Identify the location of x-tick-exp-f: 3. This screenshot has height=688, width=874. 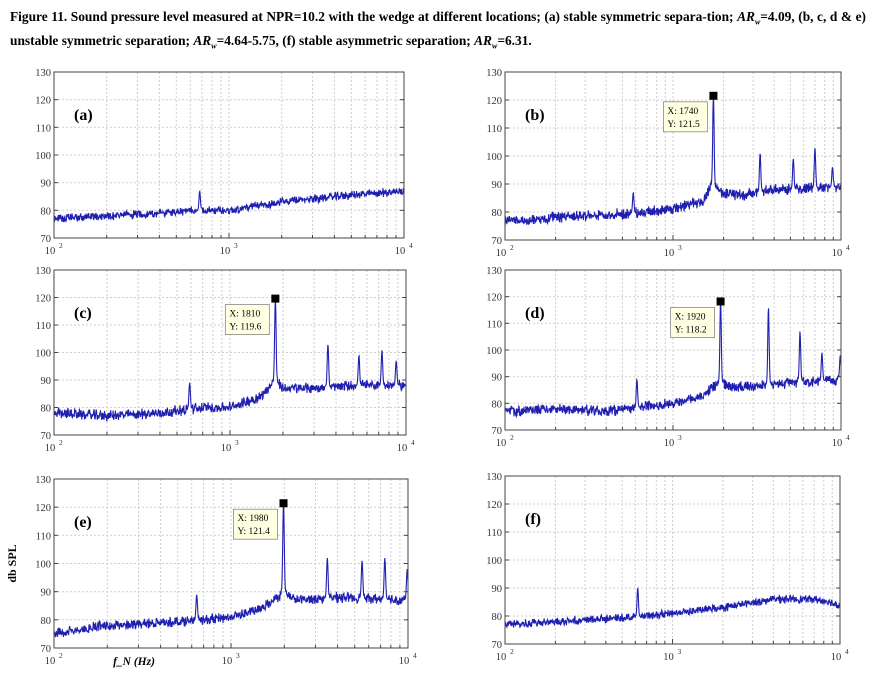
(680, 651).